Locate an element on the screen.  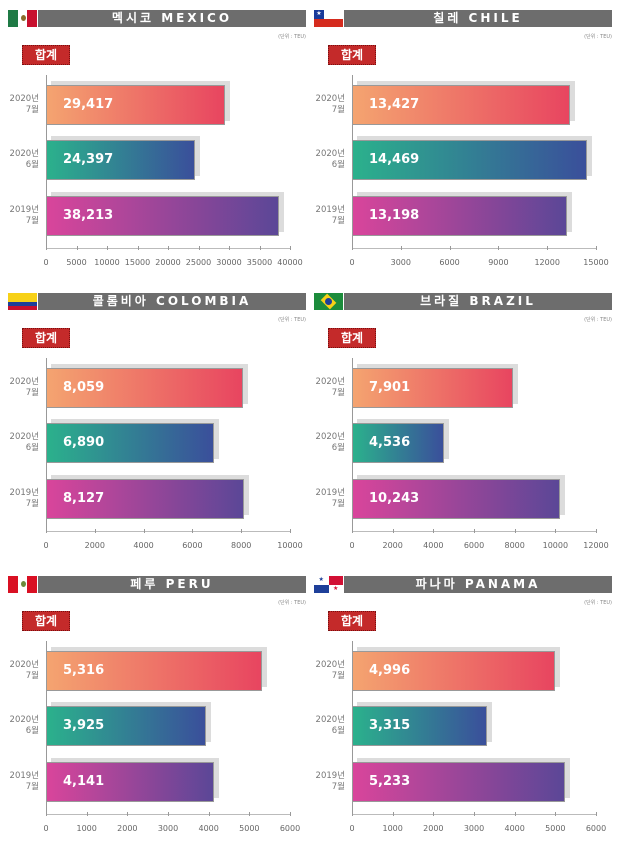
bar: 14,469 is located at coordinates (470, 160).